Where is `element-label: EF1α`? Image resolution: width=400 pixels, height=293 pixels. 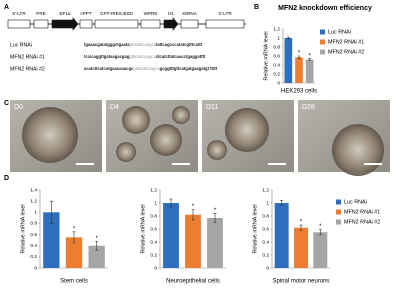
element-label: EF1α is located at coordinates (64, 13).